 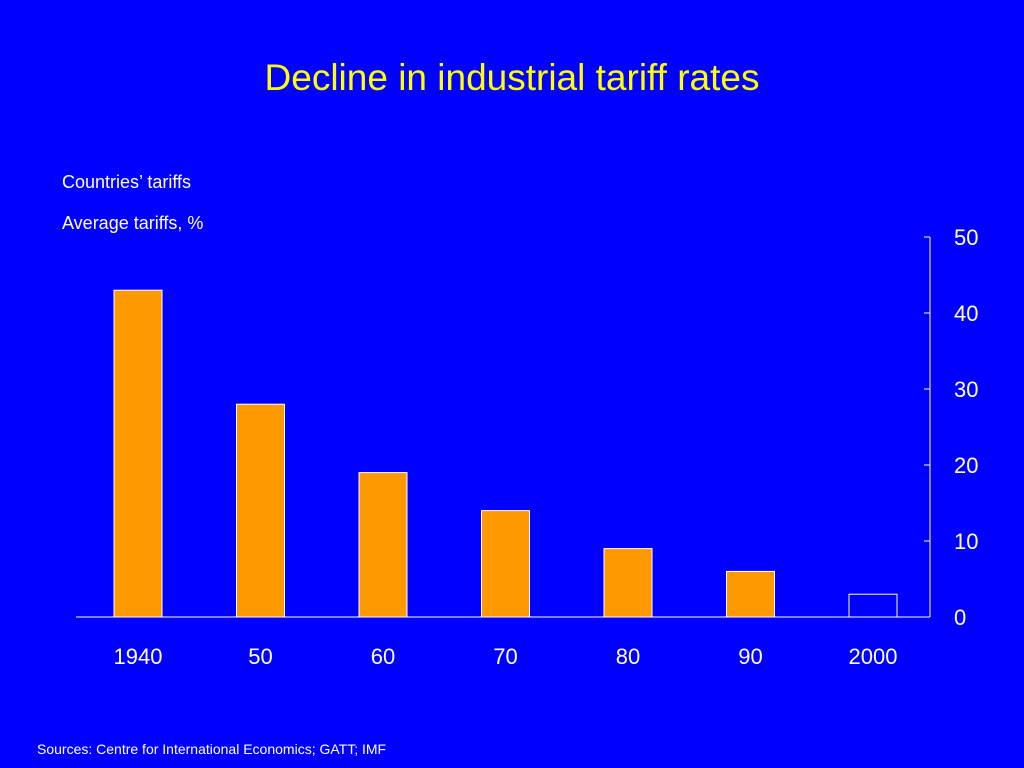 I want to click on slide-title: Decline in industrial tariff rates, so click(x=512, y=77).